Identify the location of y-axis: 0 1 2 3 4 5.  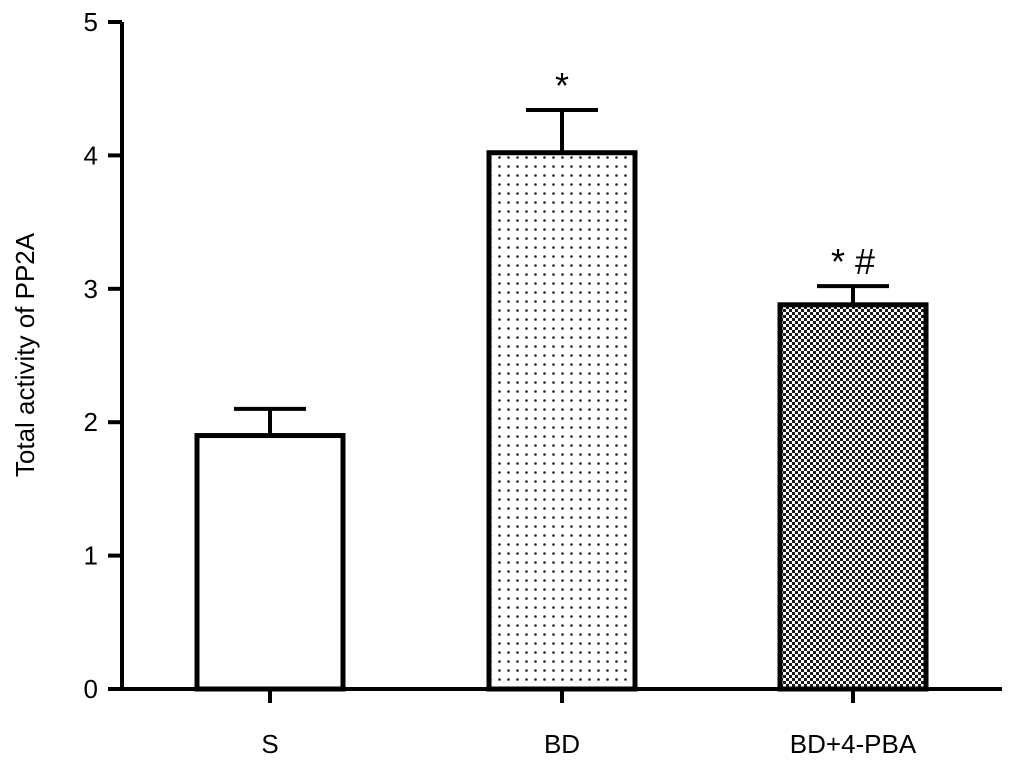
(104, 355).